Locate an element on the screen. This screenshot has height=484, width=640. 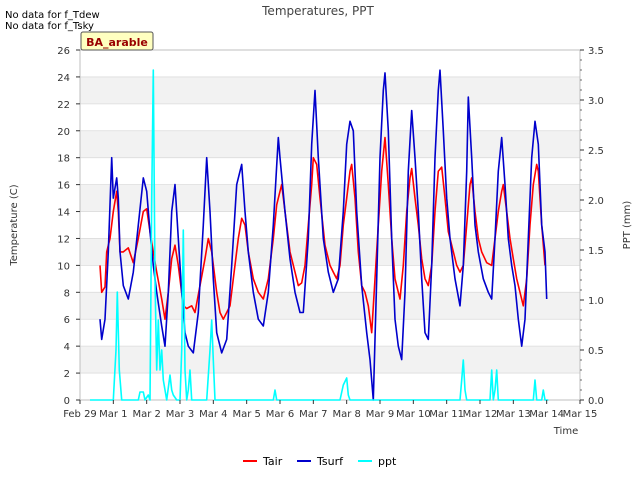
y-axis-label-right: PPT (mm) is located at coordinates (627, 225).